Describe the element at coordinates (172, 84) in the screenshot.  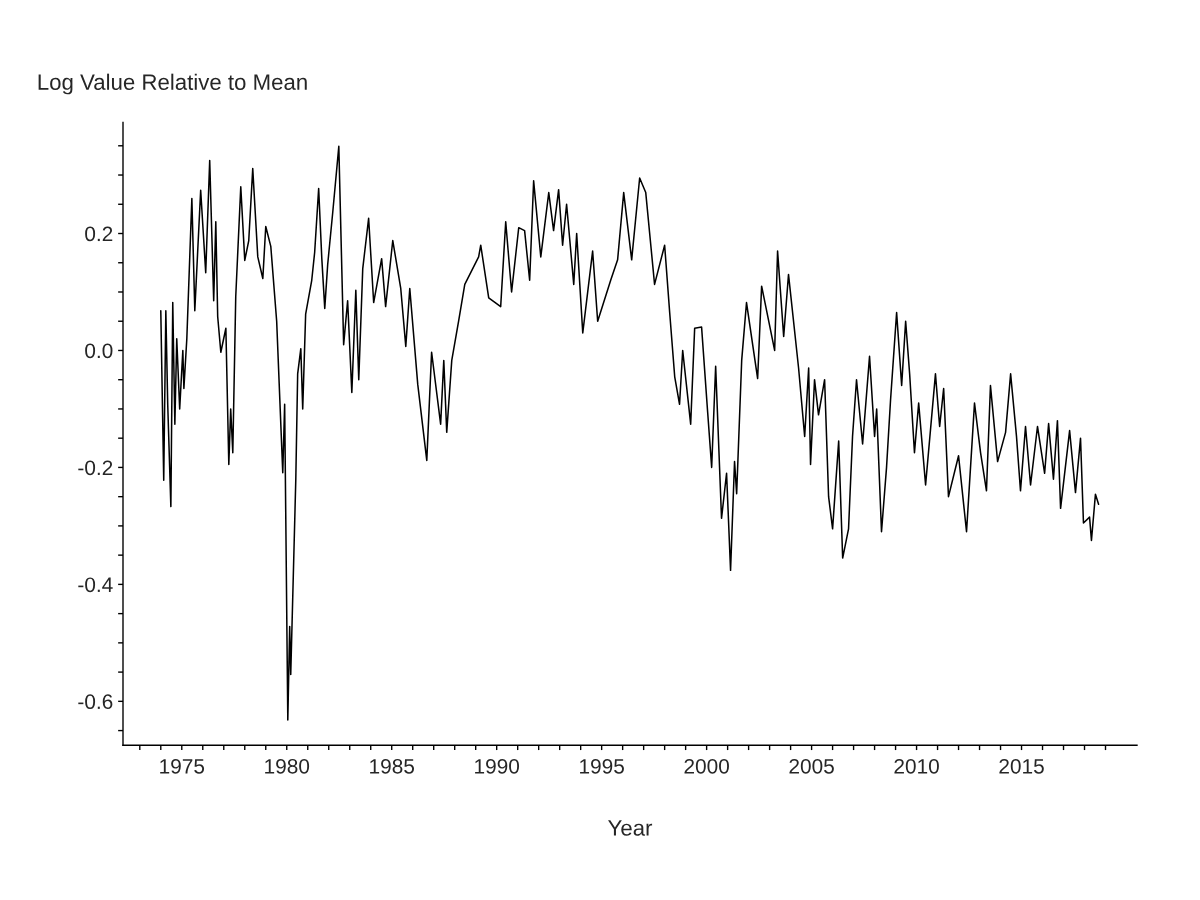
I see `y-axis-title: Log Value Relative to Mean` at that location.